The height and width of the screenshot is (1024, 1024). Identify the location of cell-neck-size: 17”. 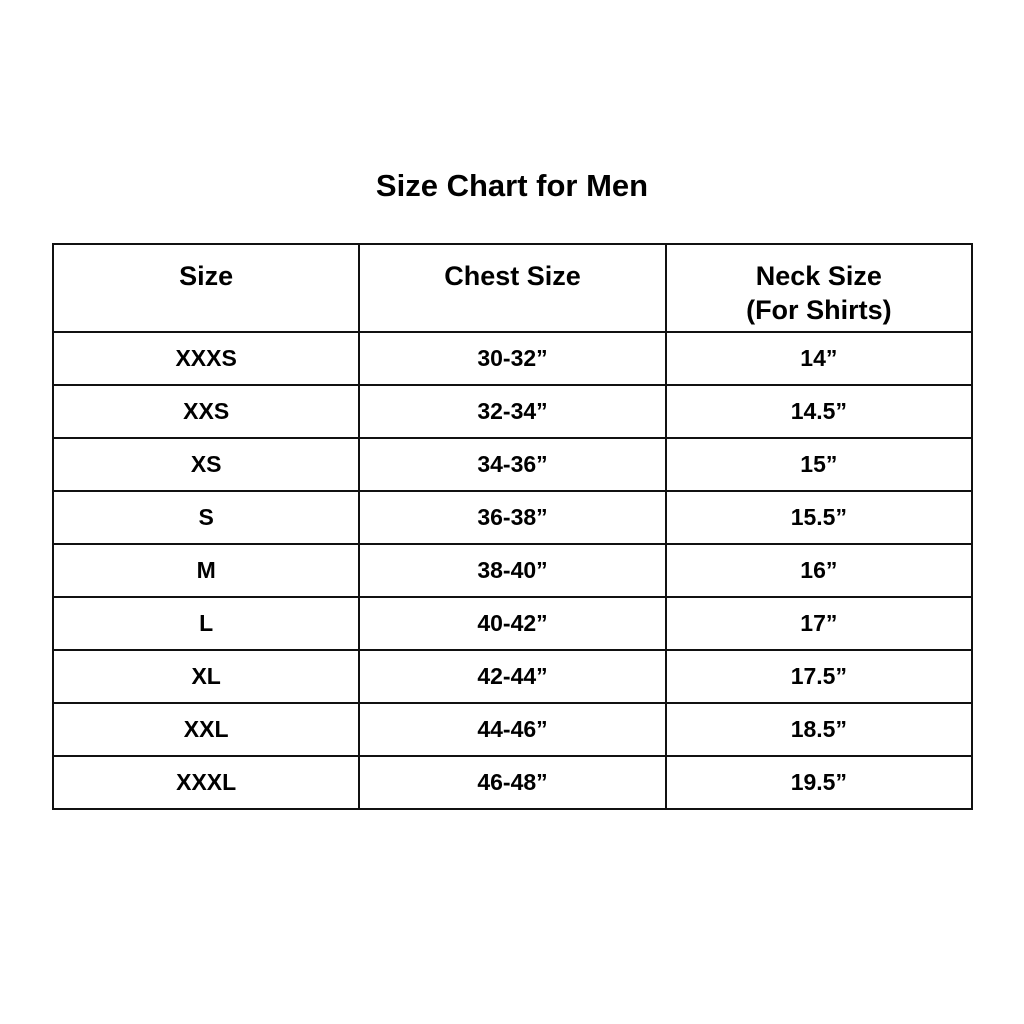
(819, 623).